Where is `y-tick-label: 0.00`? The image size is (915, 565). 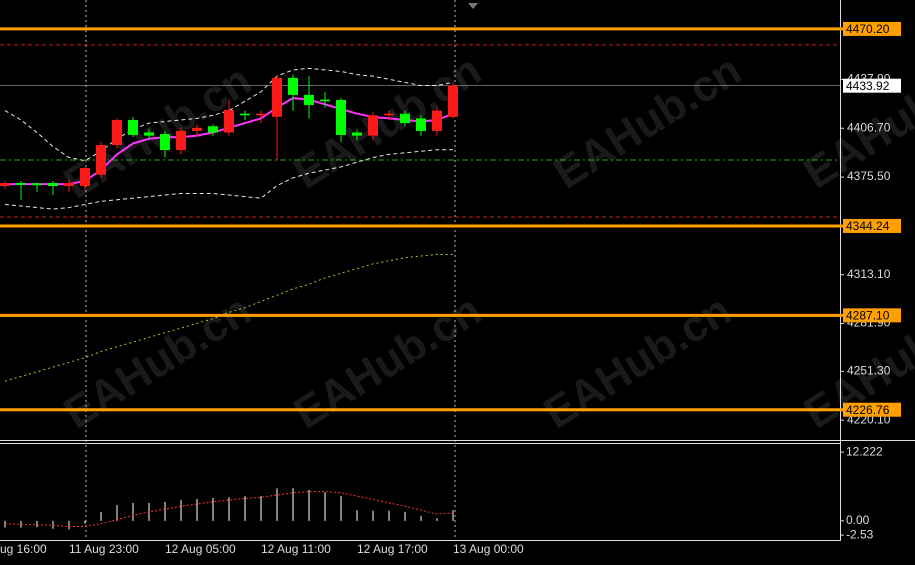 y-tick-label: 0.00 is located at coordinates (858, 520).